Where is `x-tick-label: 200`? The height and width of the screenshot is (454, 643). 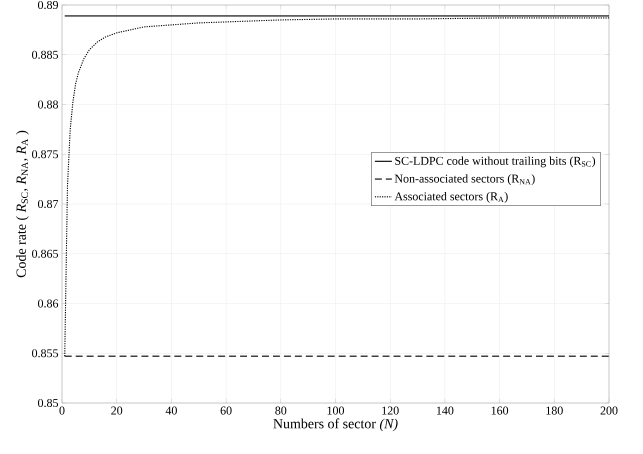
x-tick-label: 200 is located at coordinates (609, 410).